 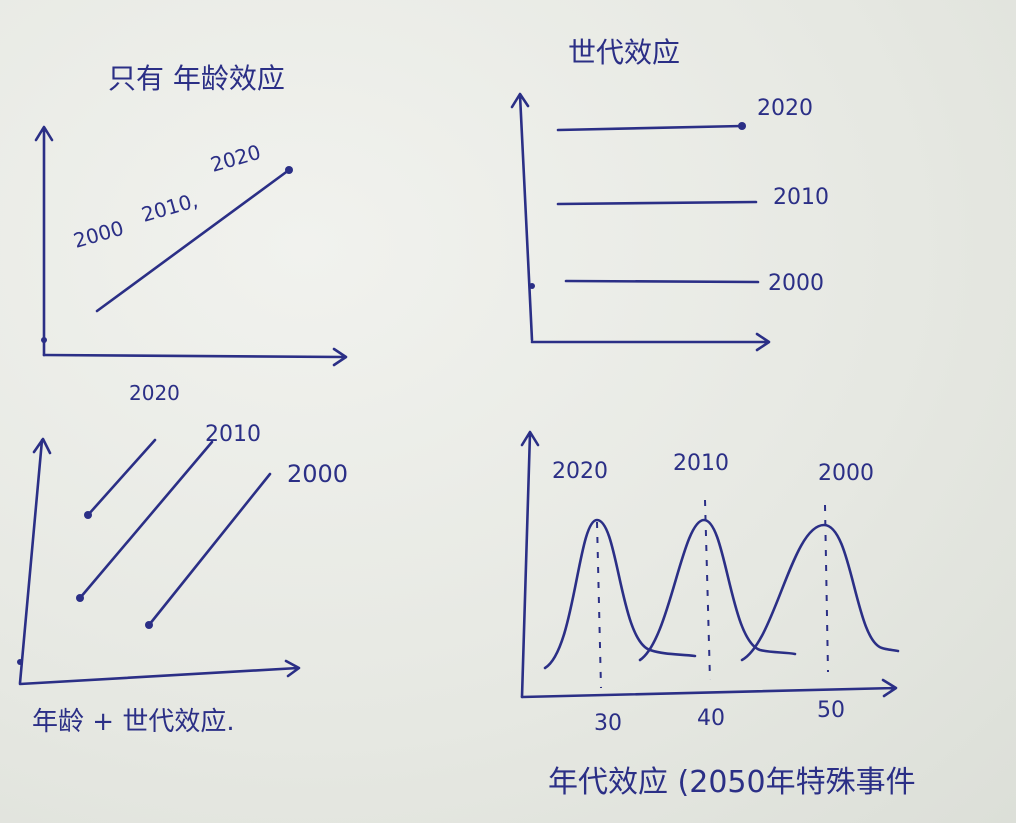 I want to click on chart4-curve-2010, so click(x=717, y=590).